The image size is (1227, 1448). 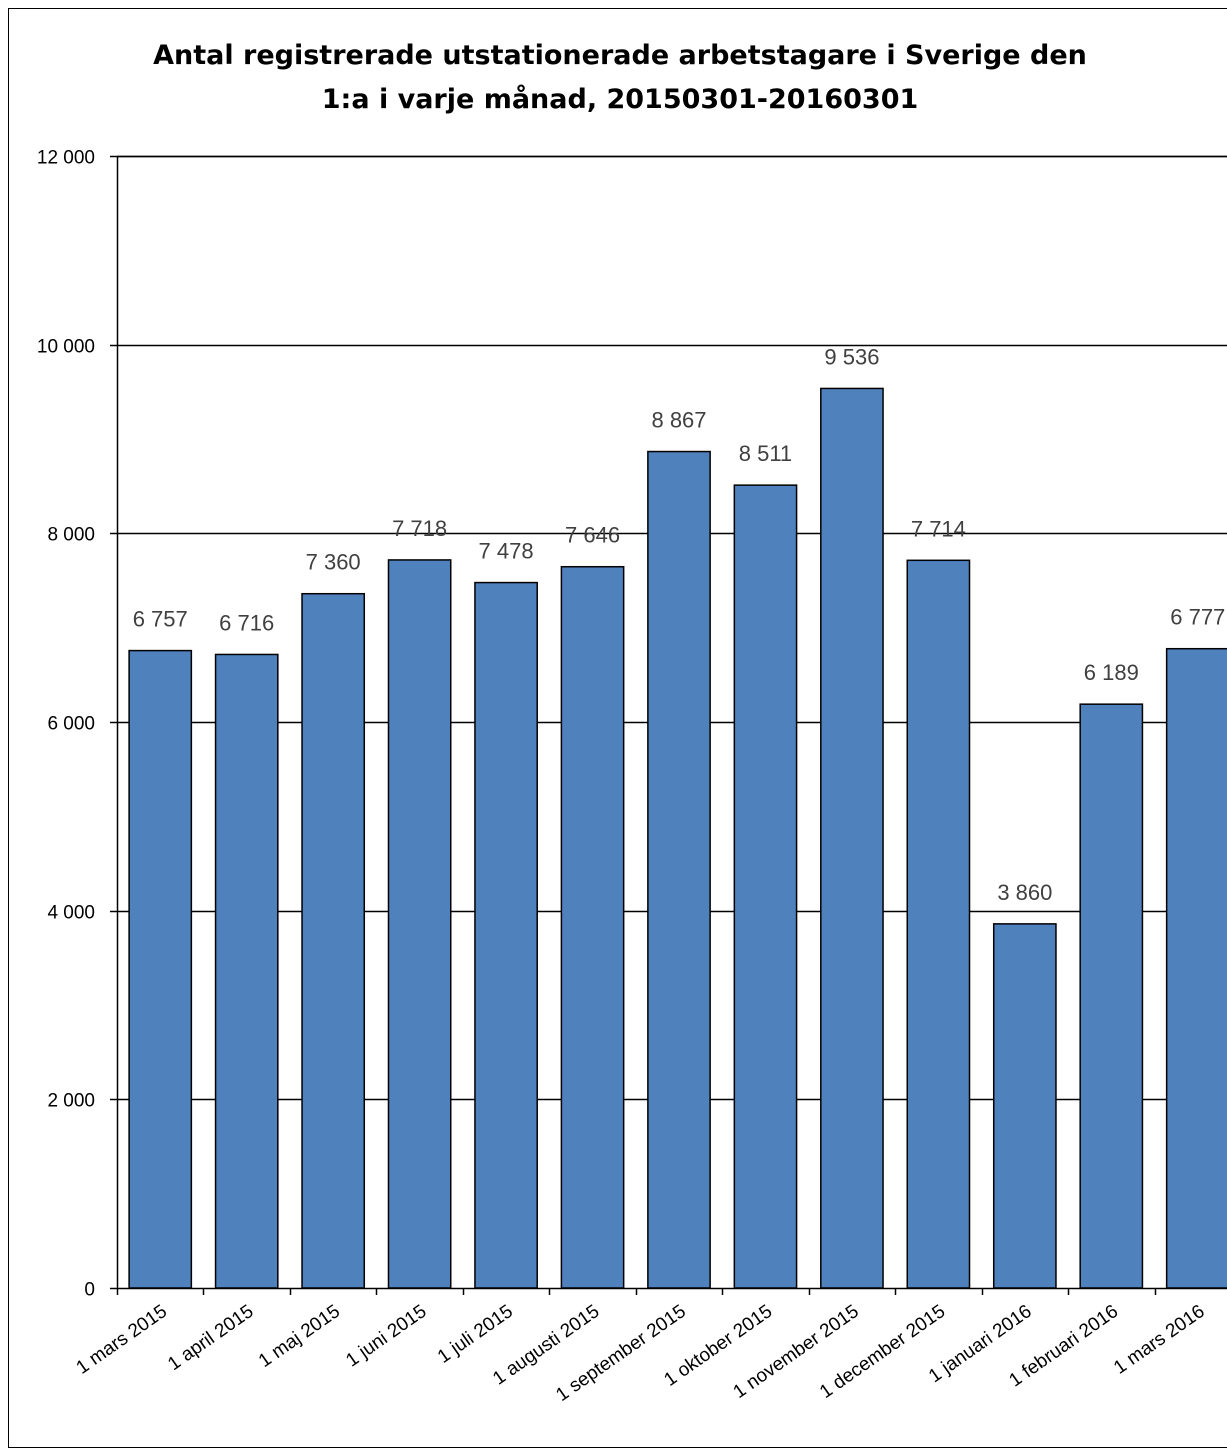 I want to click on data-label: 7 360, so click(x=333, y=562).